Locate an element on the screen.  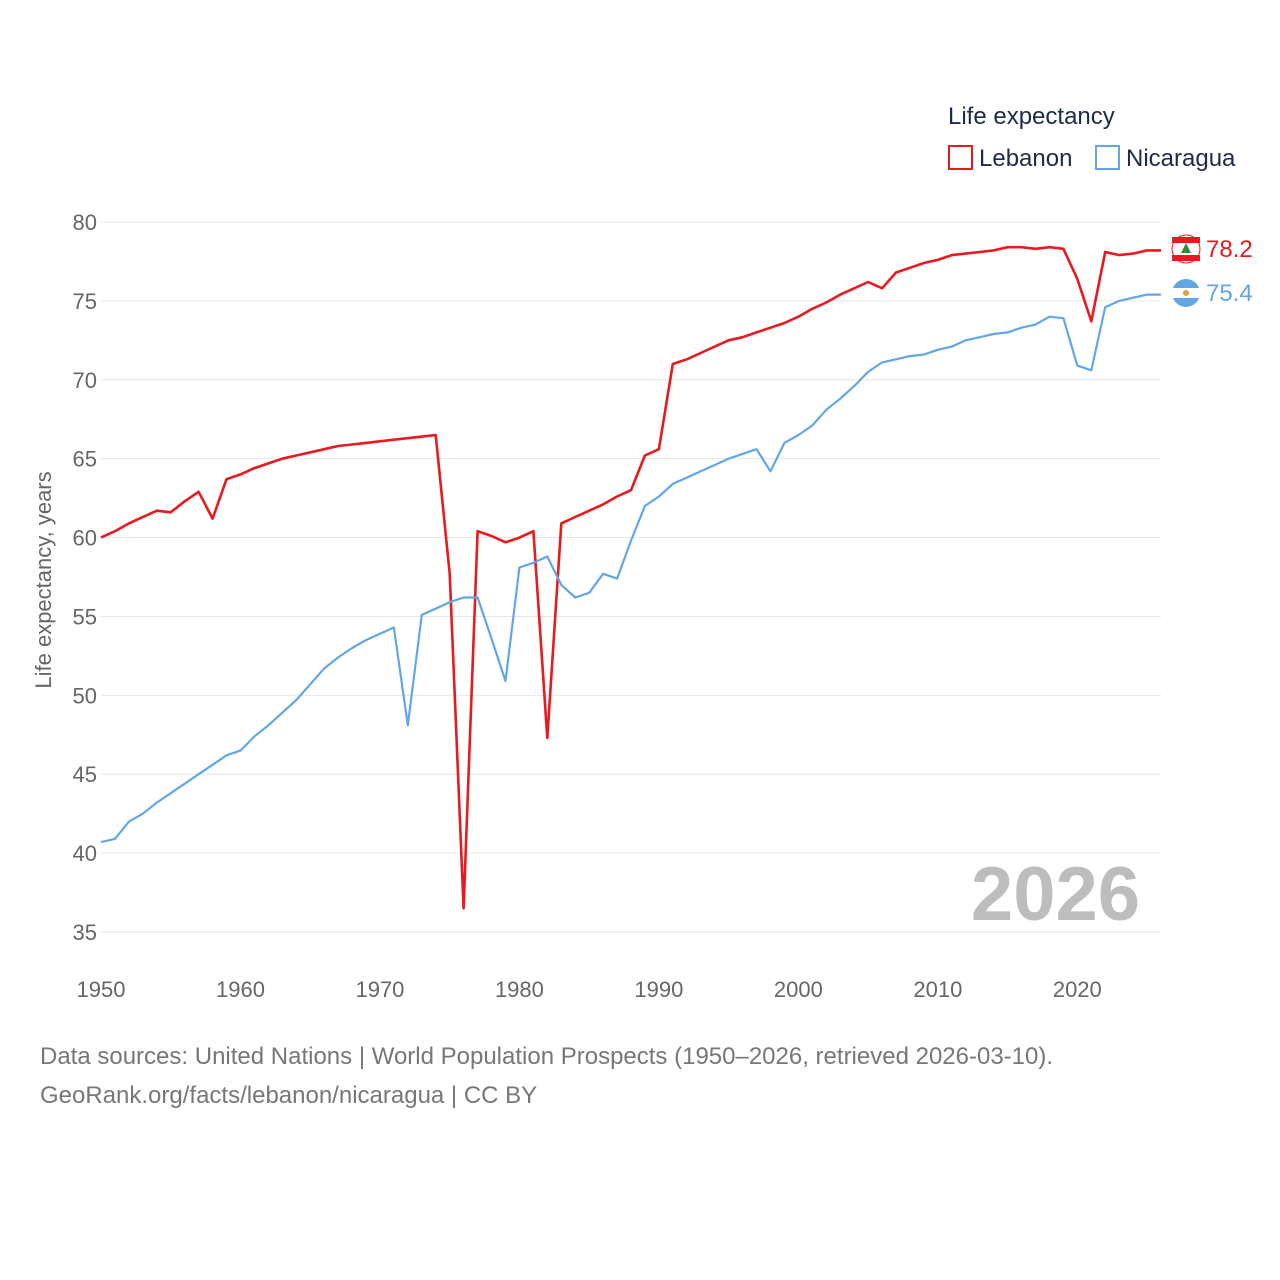
lebanon-end-value: 78.2 is located at coordinates (1229, 249).